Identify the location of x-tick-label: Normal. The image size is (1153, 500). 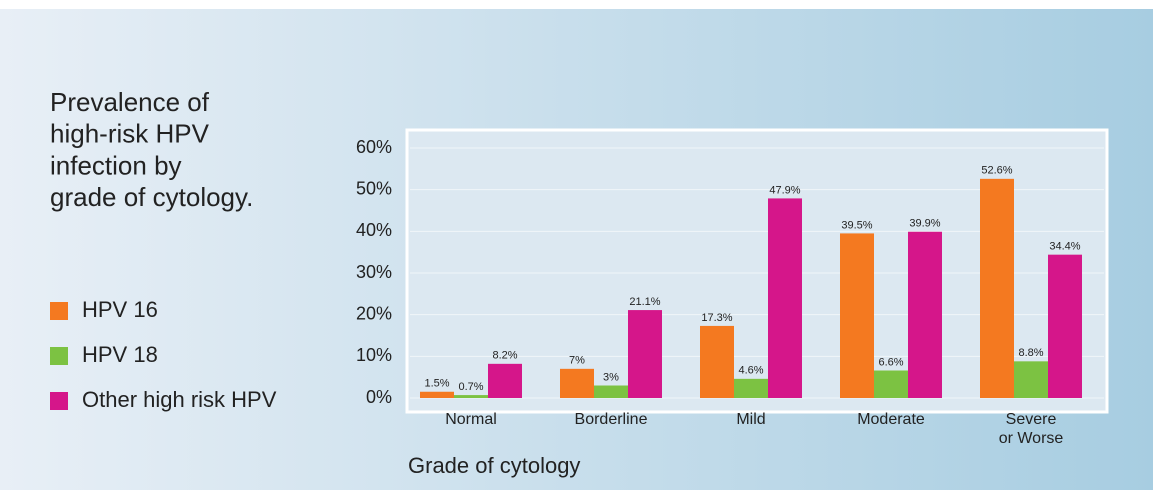
(471, 419).